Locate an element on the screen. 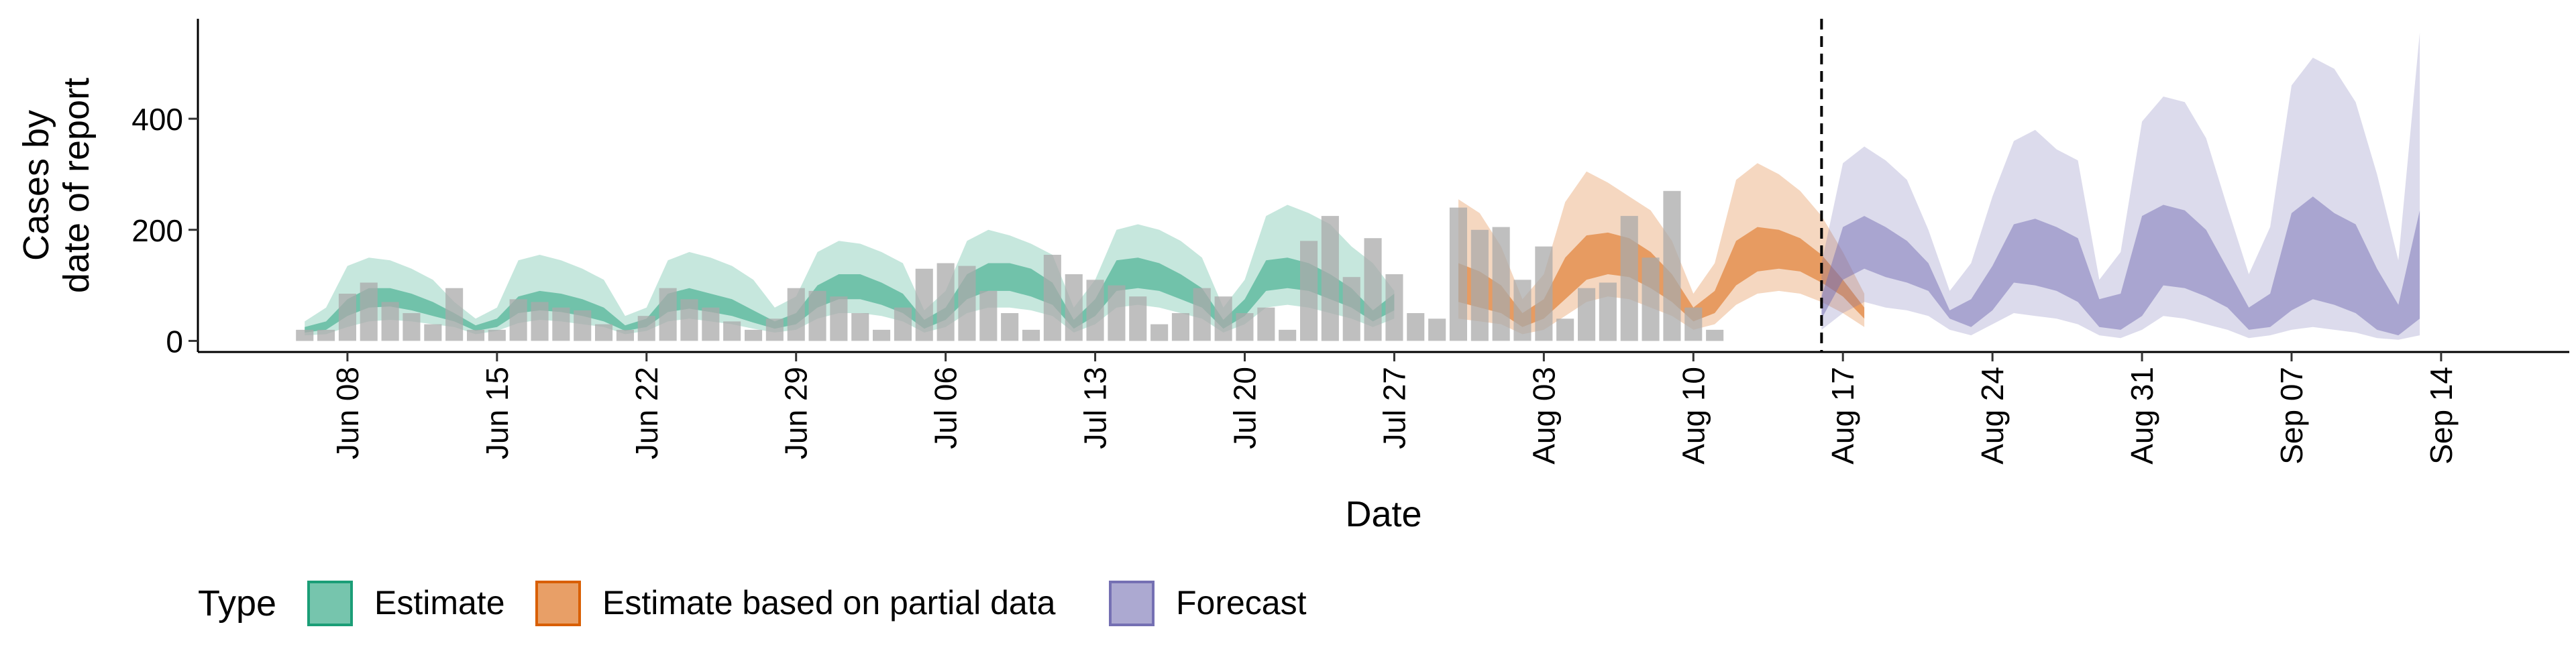 The width and height of the screenshot is (2576, 647). y-axis-title-line-2: date of report is located at coordinates (76, 185).